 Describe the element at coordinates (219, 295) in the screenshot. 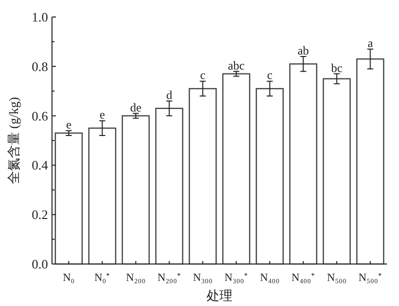

I see `x-axis-title: 处理` at that location.